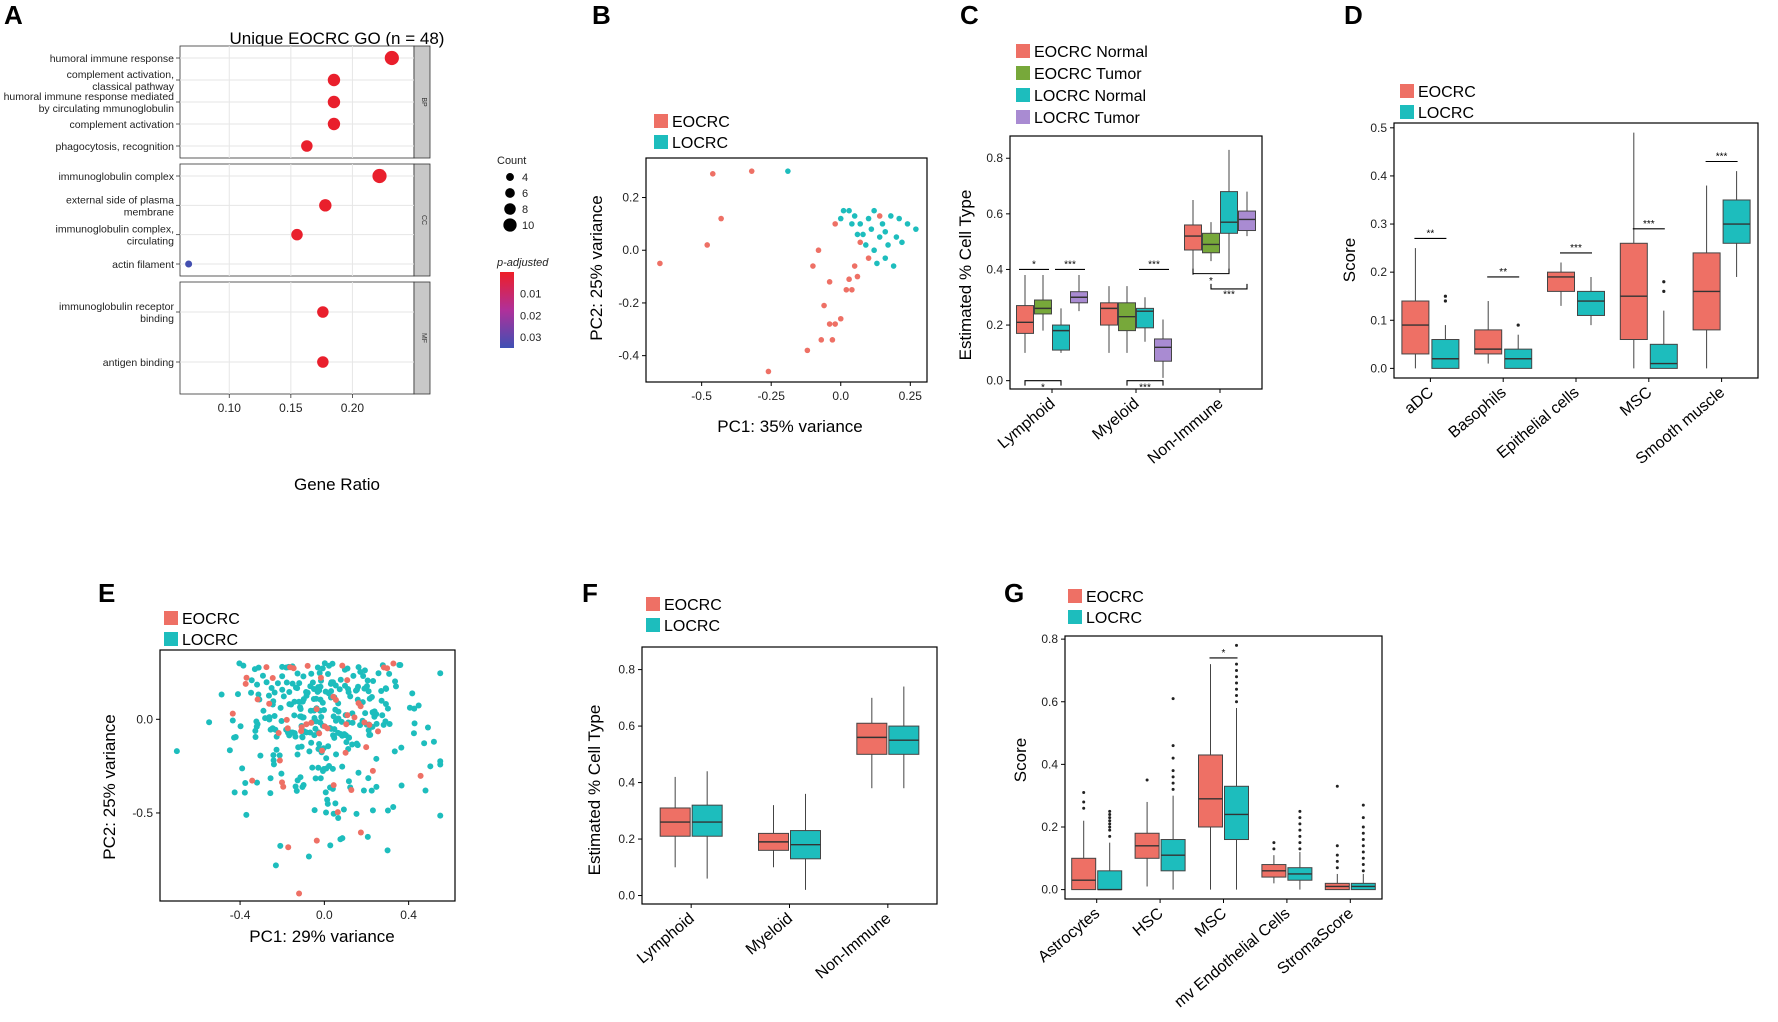  I want to click on go-term-label: classical pathway, so click(133, 87).